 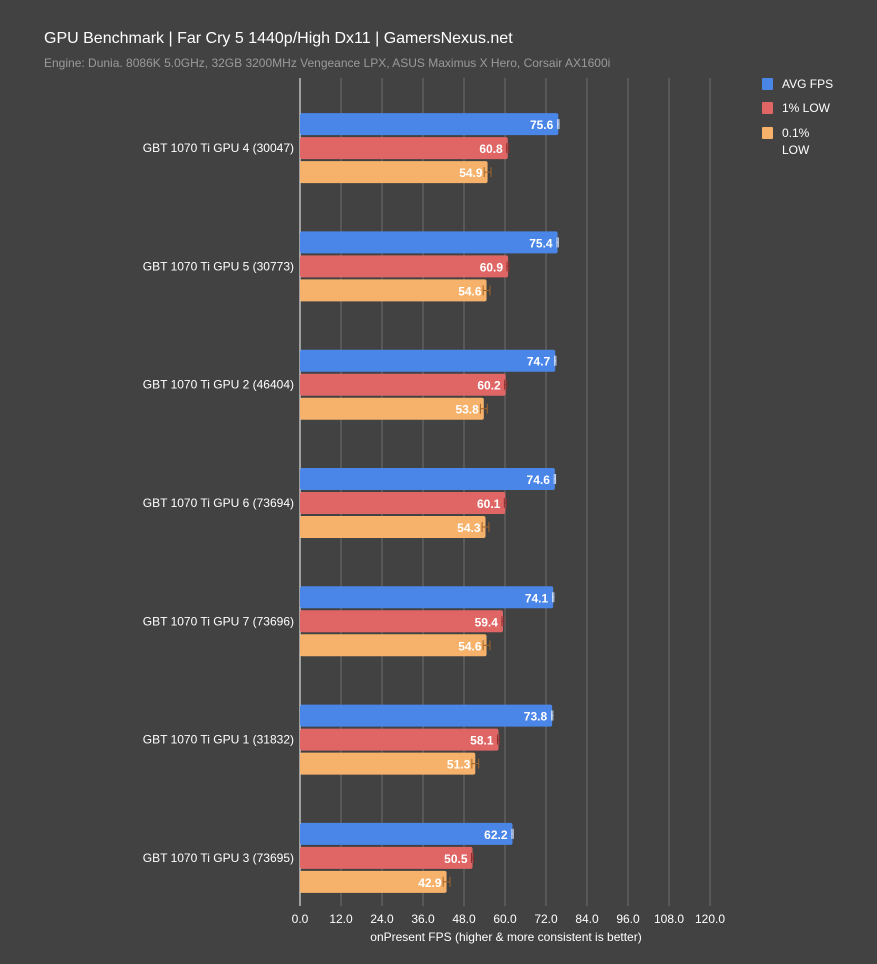 I want to click on data-label: 75.4, so click(x=541, y=243).